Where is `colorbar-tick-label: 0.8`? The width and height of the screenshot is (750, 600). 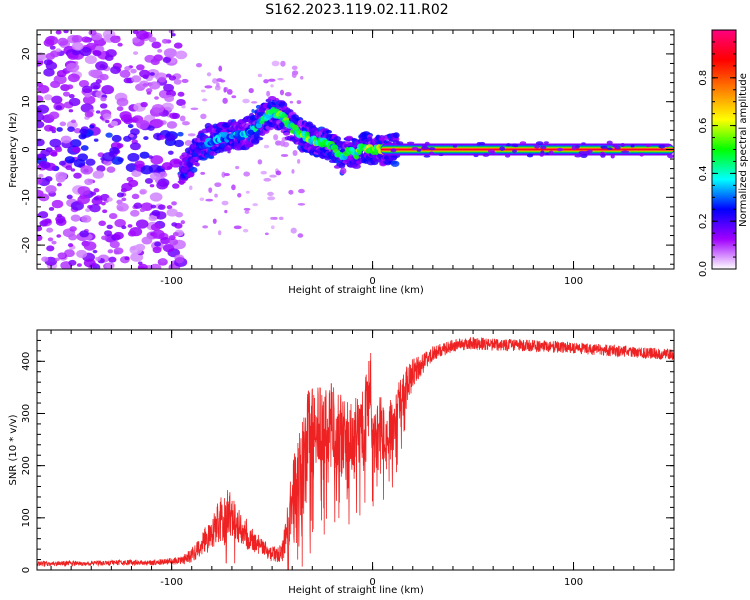
colorbar-tick-label: 0.8 is located at coordinates (703, 78).